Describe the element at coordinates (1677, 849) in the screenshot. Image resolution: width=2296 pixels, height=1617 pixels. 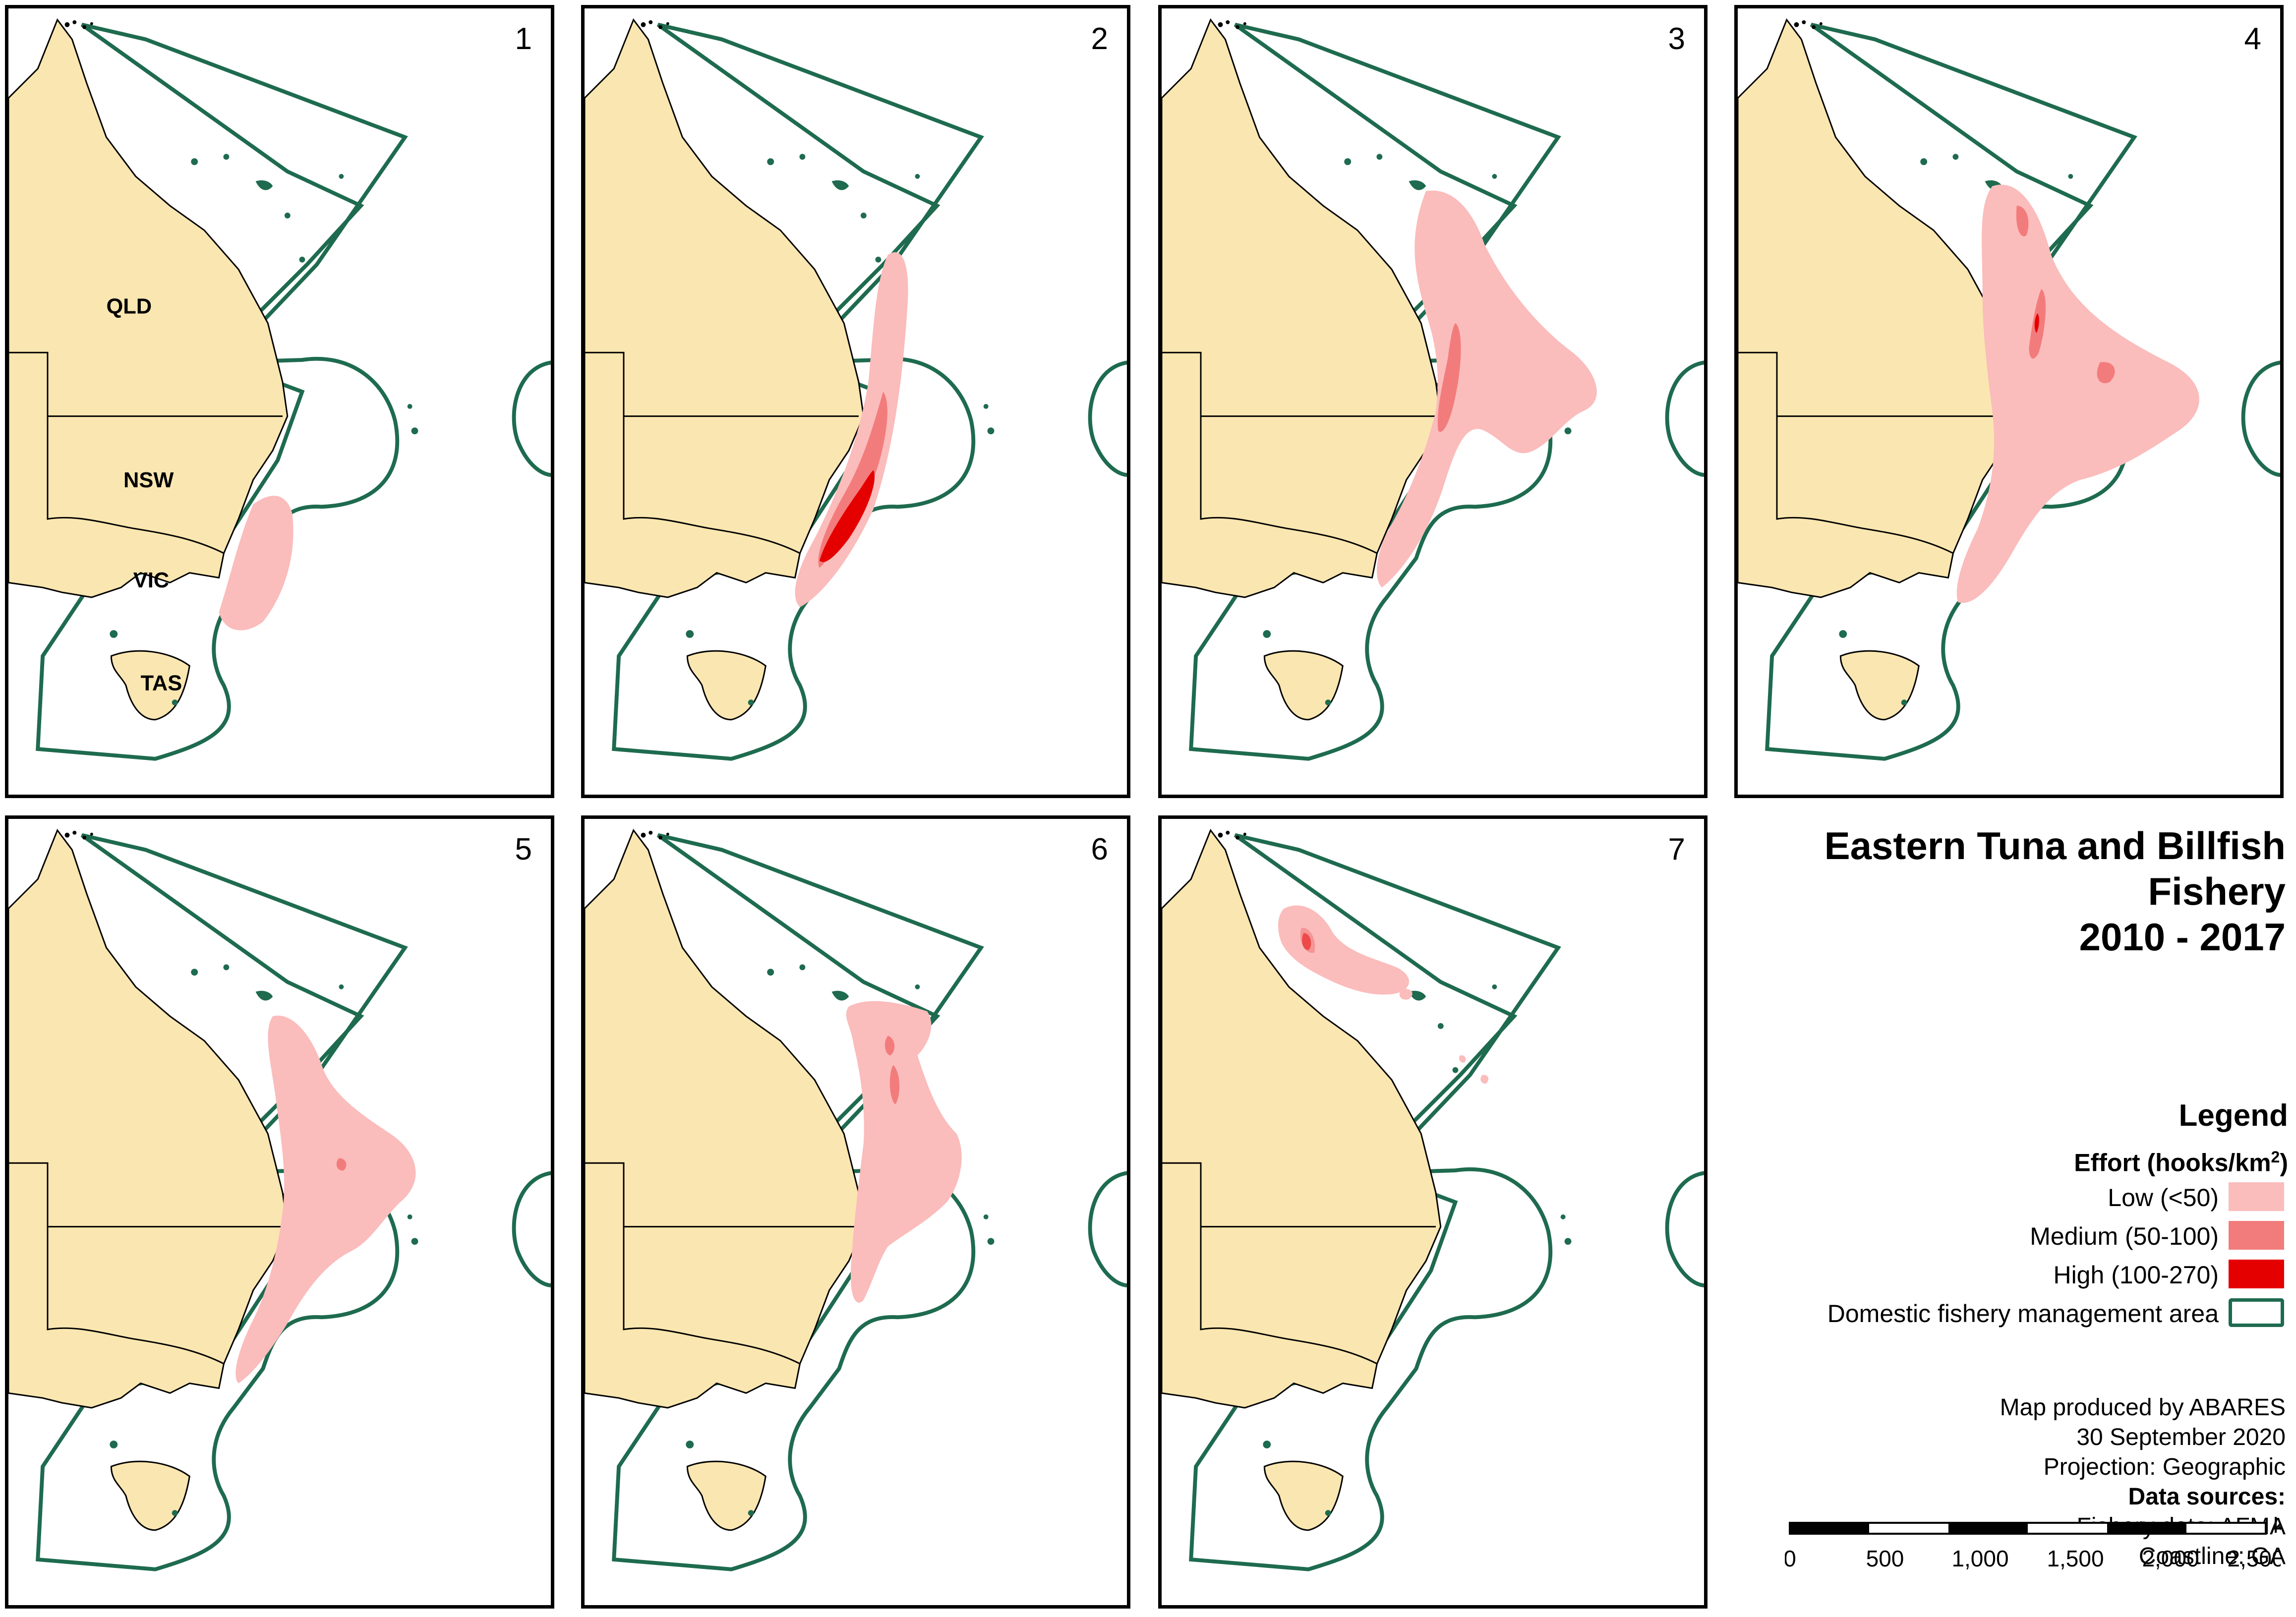
I see `panel-number: 7` at that location.